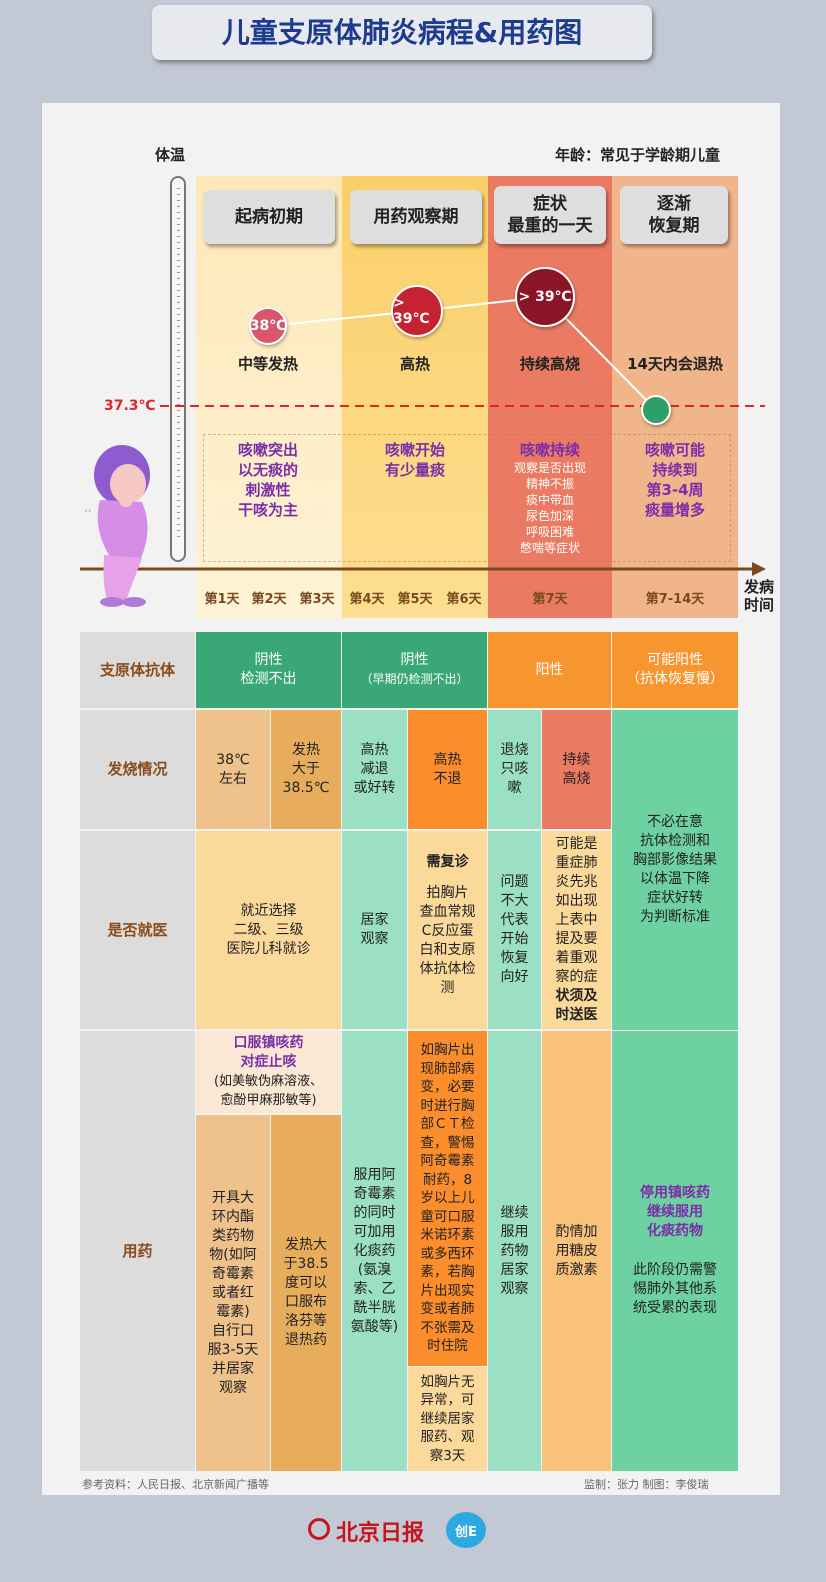  What do you see at coordinates (317, 599) in the screenshot?
I see `day-label-3: 第3天` at bounding box center [317, 599].